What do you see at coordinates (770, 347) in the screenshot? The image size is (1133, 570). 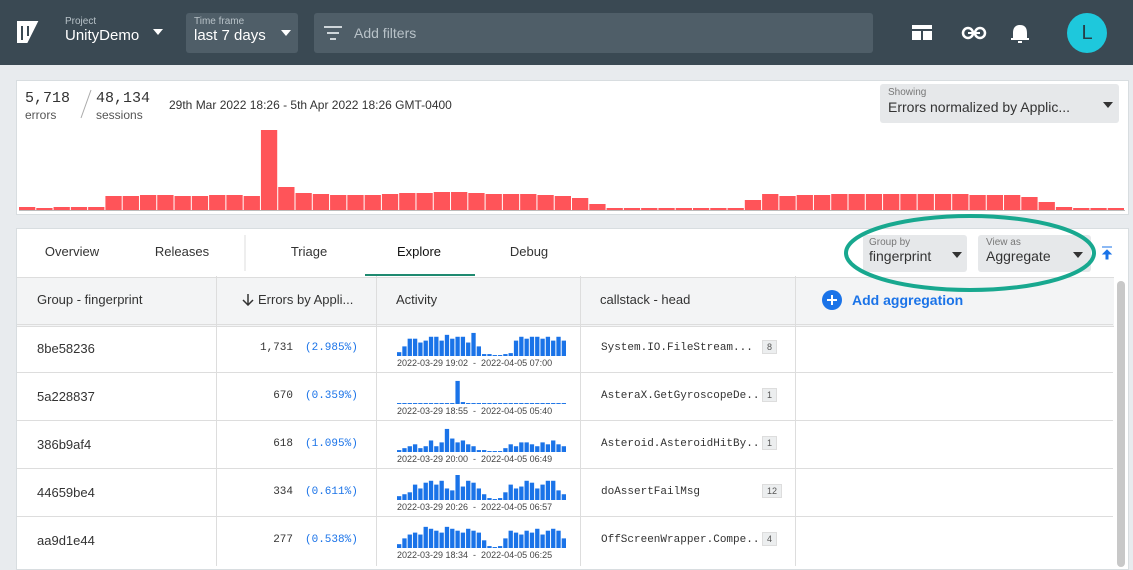 I see `frame-count: 8` at bounding box center [770, 347].